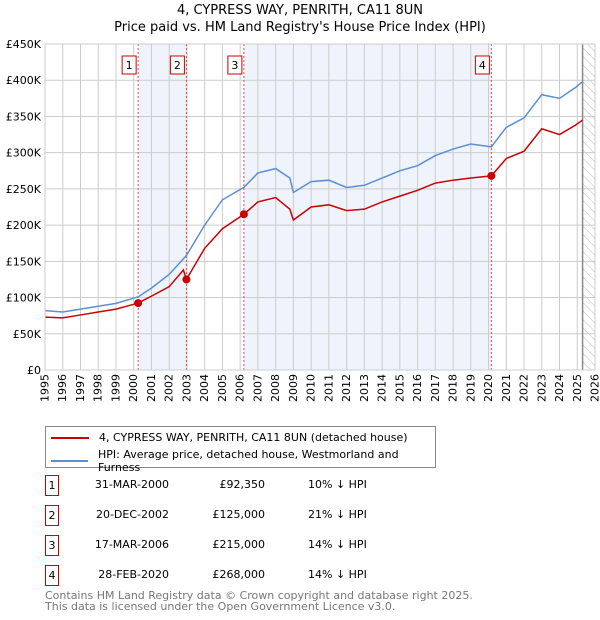  Describe the element at coordinates (52, 575) in the screenshot. I see `sale-number-badge: 4` at that location.